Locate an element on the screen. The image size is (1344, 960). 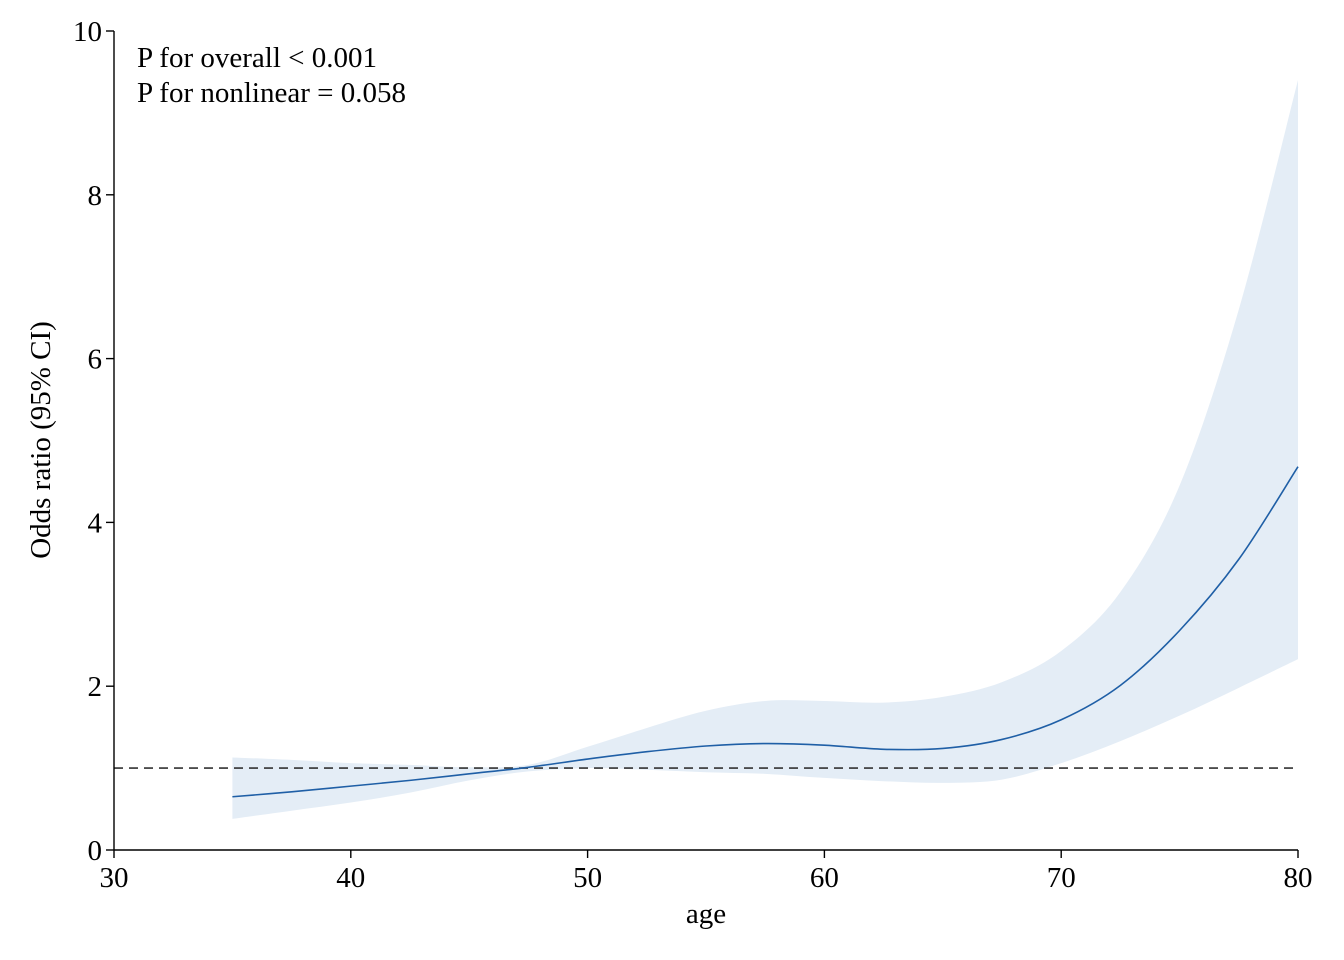
y-axis-label: Odds ratio (95% CI) is located at coordinates (41, 440).